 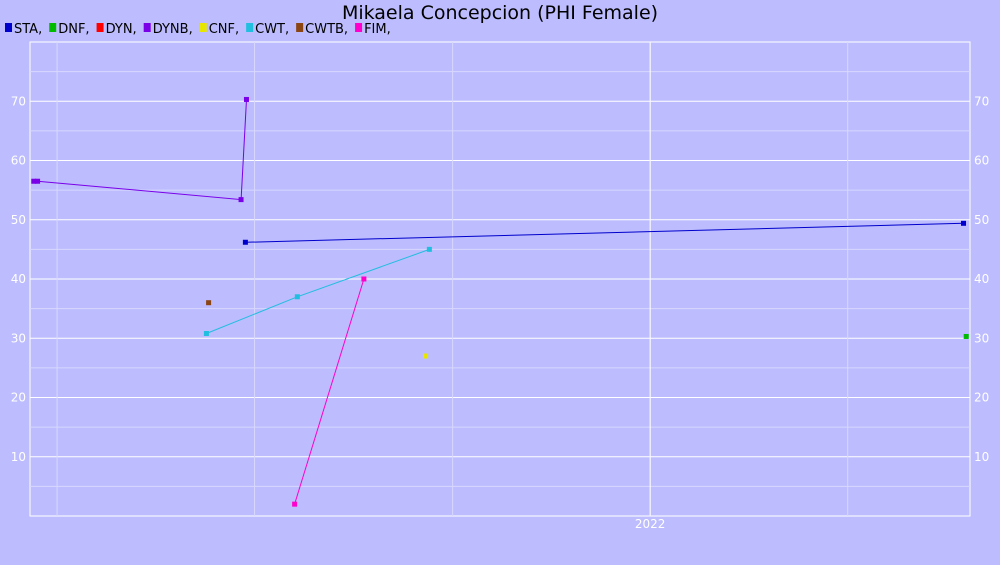 What do you see at coordinates (981, 161) in the screenshot?
I see `y-tick-label-right: 60` at bounding box center [981, 161].